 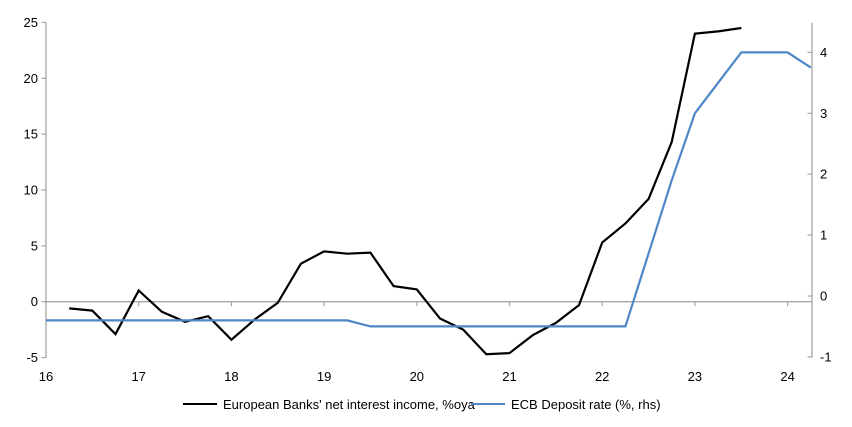 What do you see at coordinates (823, 174) in the screenshot?
I see `right-axis-tick-label: 2` at bounding box center [823, 174].